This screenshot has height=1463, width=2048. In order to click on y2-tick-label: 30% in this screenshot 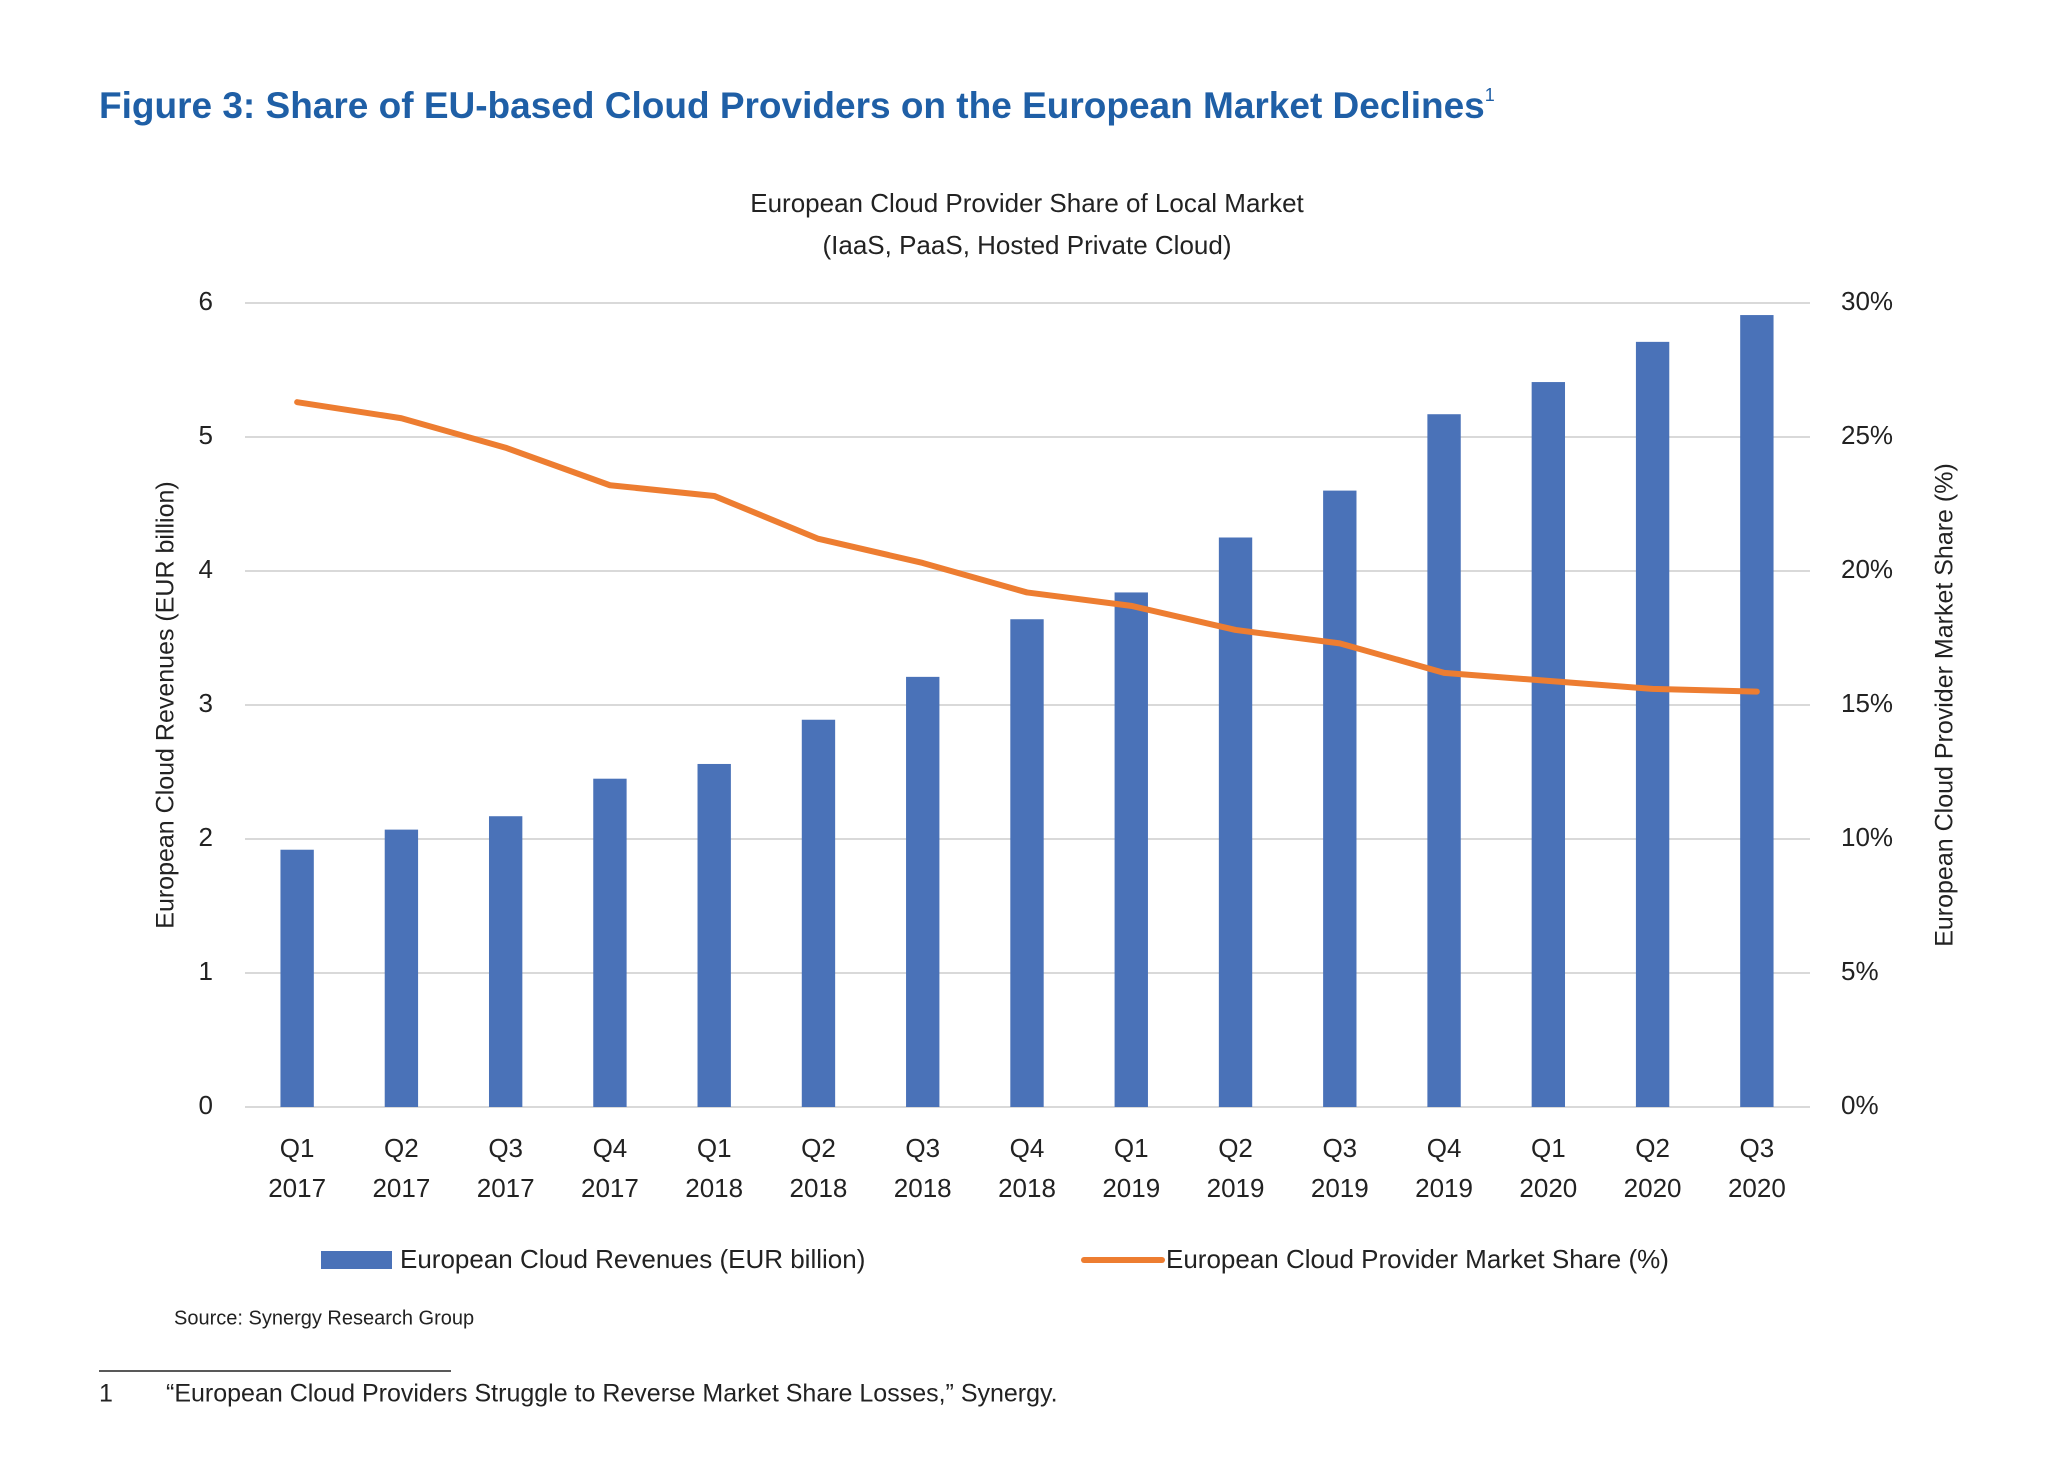, I will do `click(1867, 301)`.